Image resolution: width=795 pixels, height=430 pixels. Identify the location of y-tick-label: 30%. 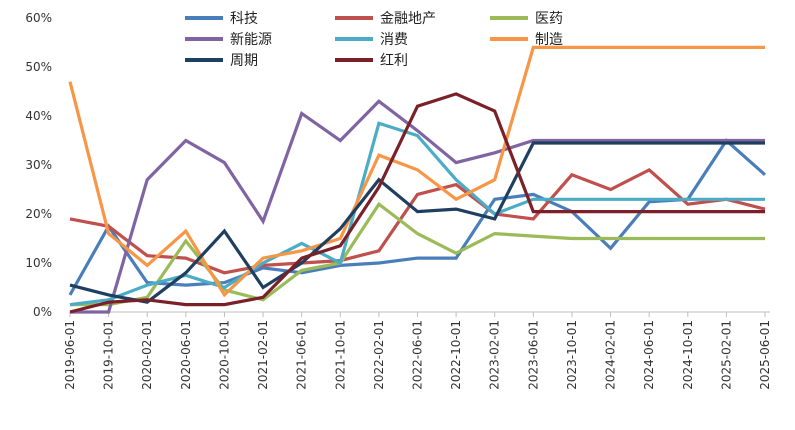
(38, 165).